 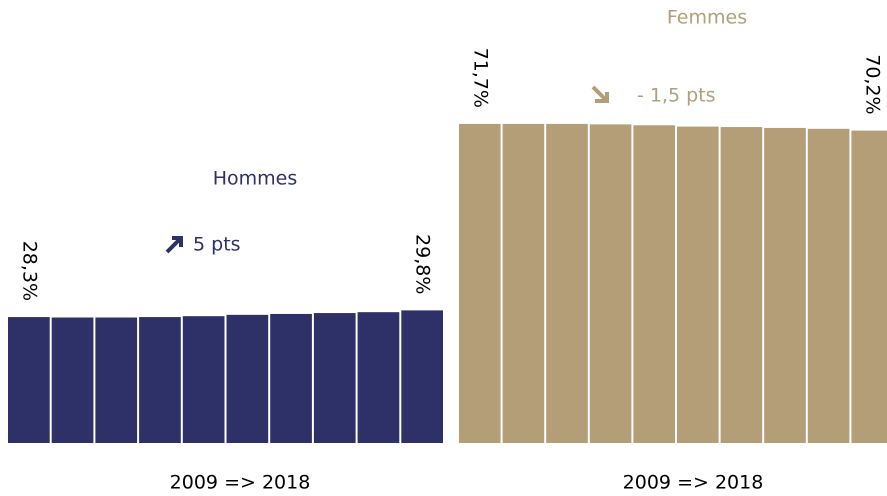 What do you see at coordinates (423, 264) in the screenshot?
I see `value-label: 29,8%` at bounding box center [423, 264].